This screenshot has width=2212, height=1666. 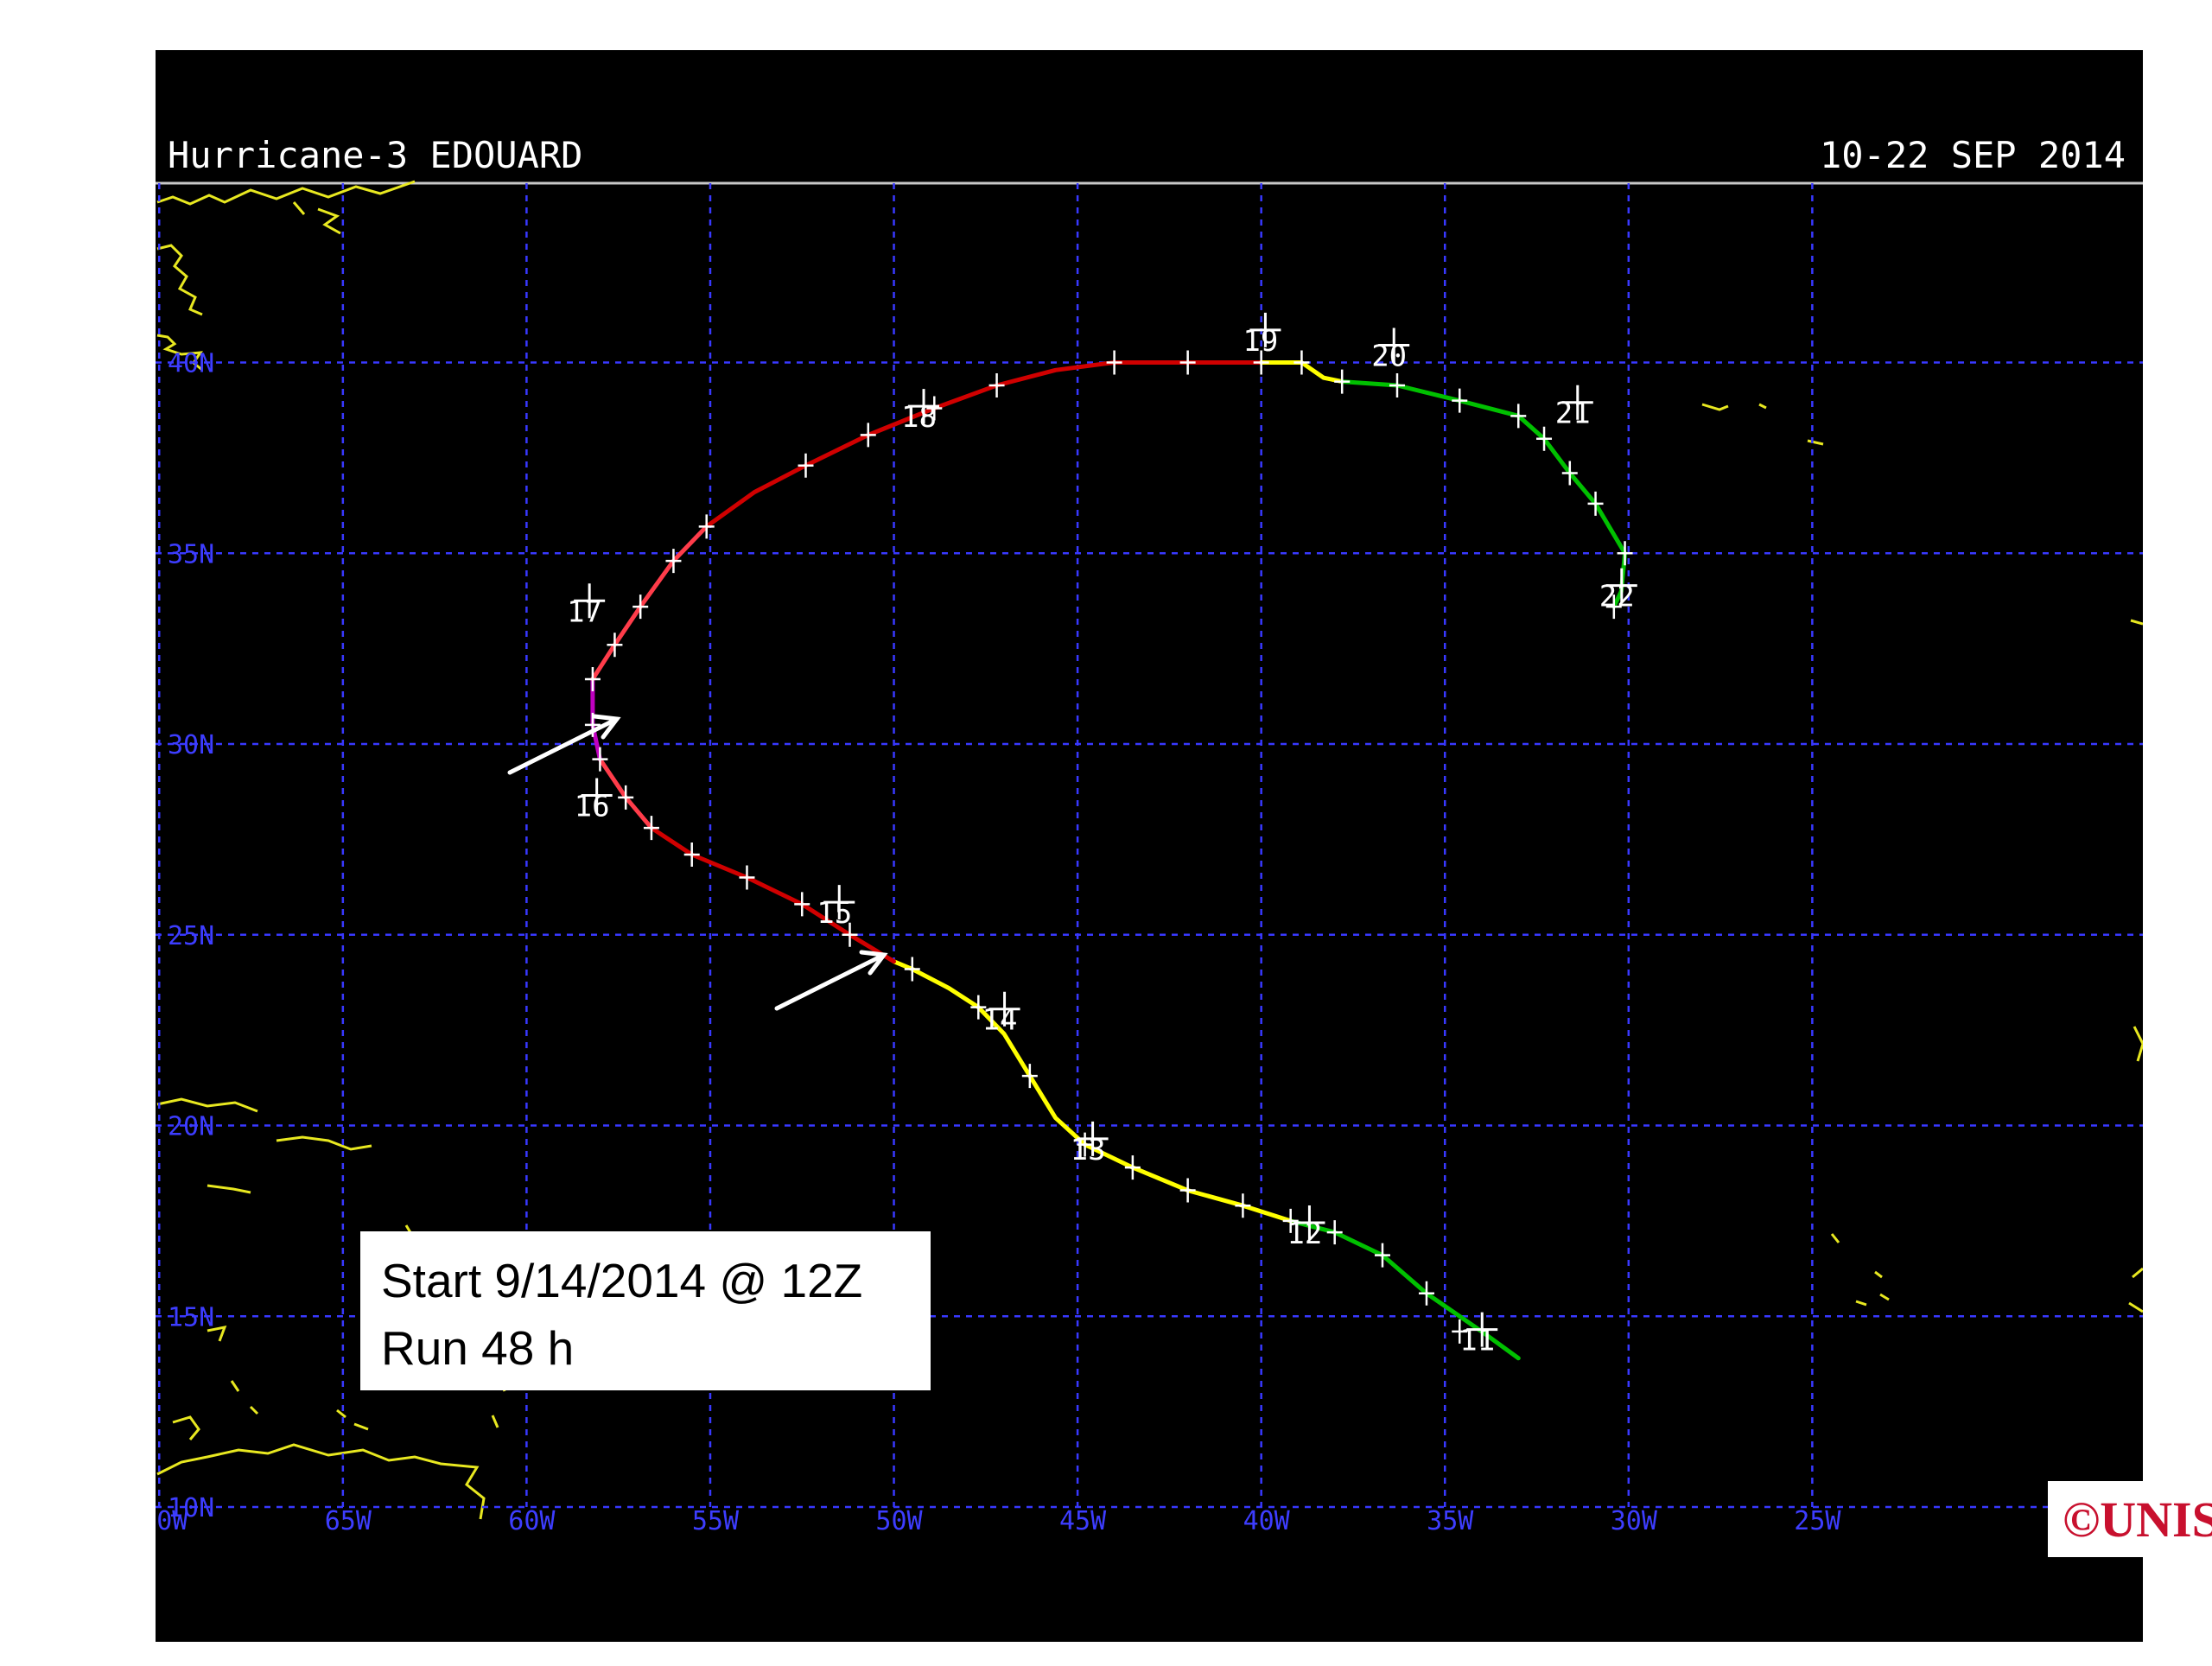 I want to click on map-date-range: 10-22 SEP 2014, so click(x=1973, y=155).